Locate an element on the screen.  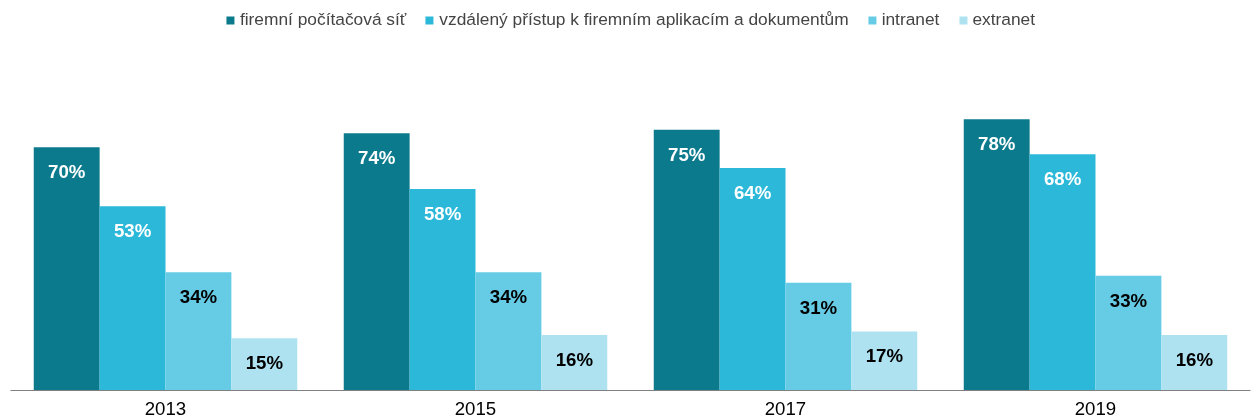
data-label: 78% is located at coordinates (997, 144).